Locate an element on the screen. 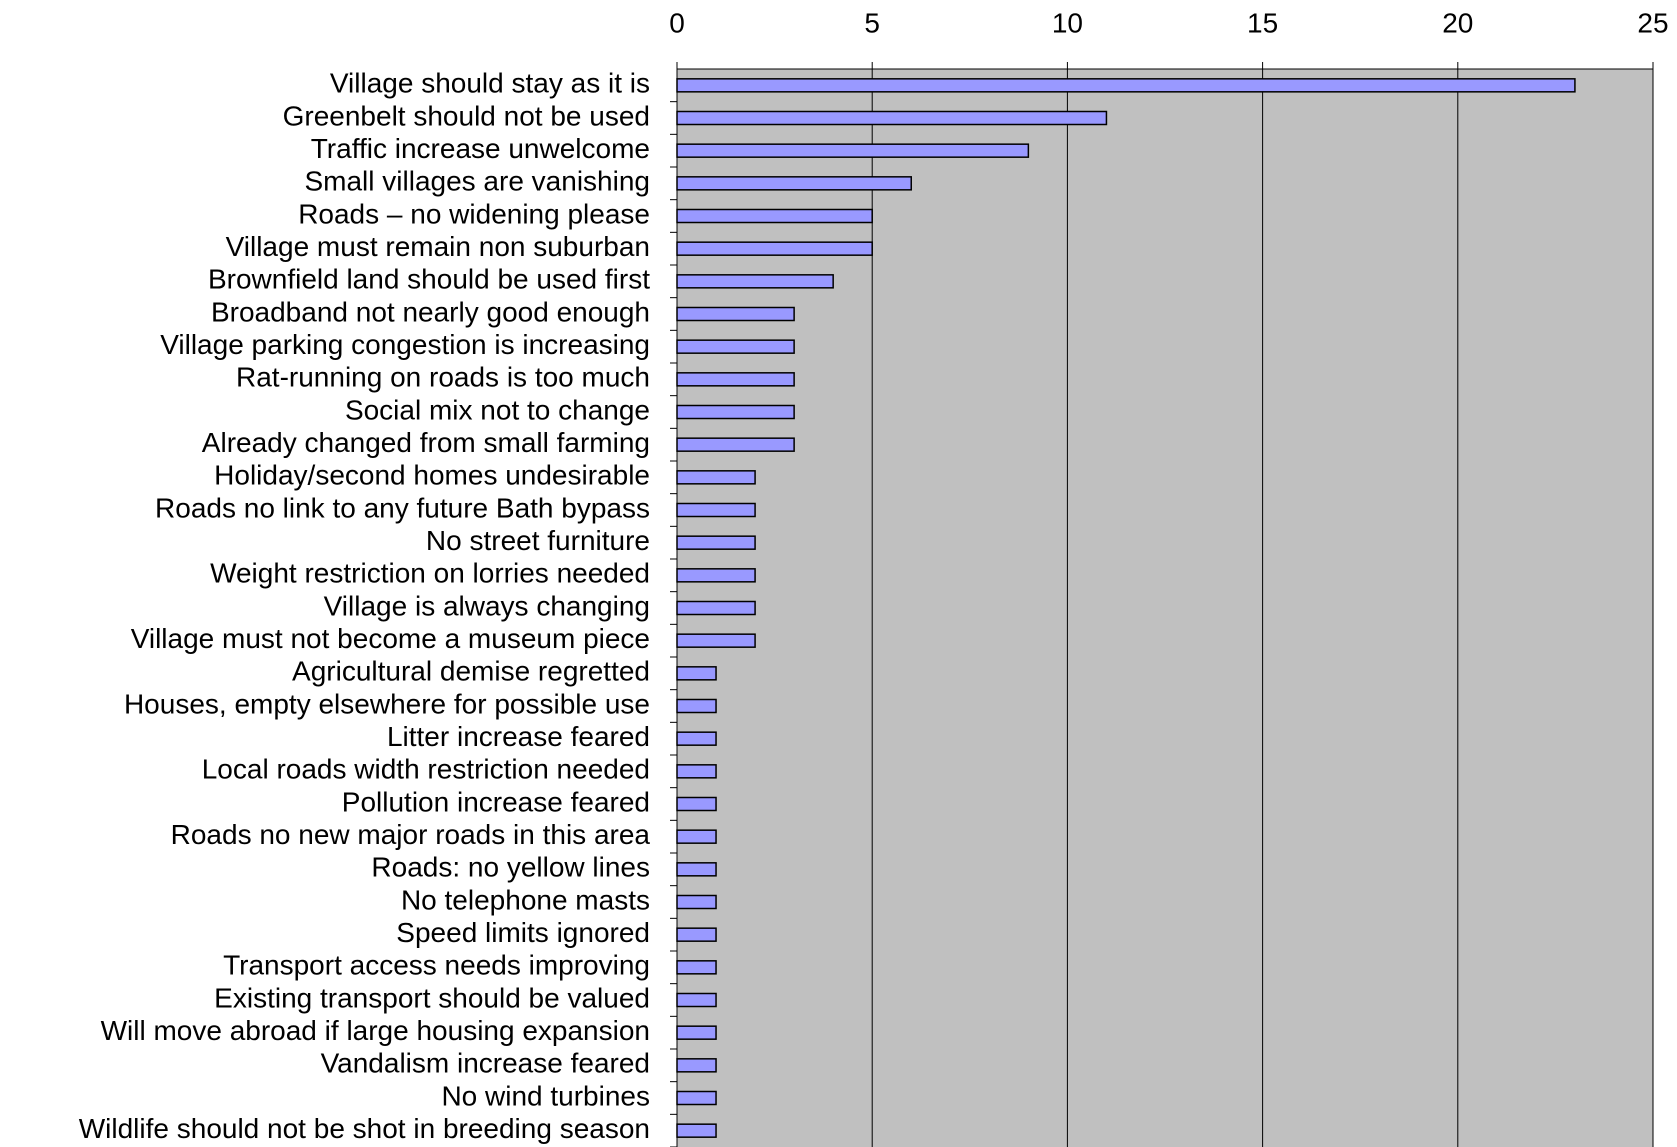 The height and width of the screenshot is (1147, 1677). x-tick-label: 15 is located at coordinates (1262, 22).